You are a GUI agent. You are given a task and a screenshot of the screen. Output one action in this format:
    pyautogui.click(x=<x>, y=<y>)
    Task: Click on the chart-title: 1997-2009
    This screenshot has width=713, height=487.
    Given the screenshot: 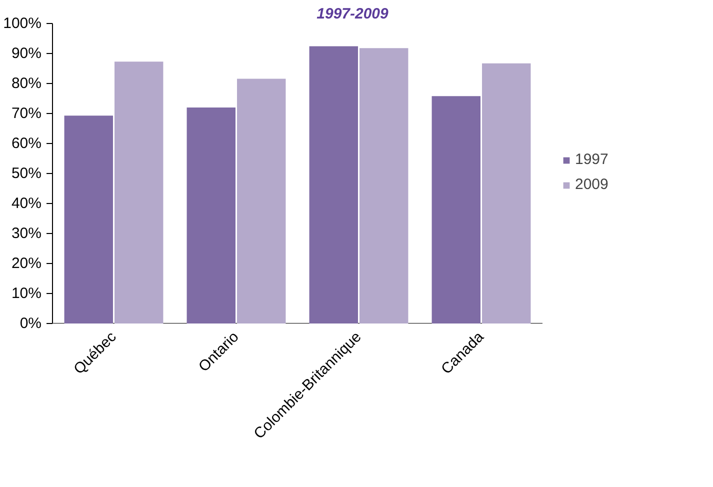 What is the action you would take?
    pyautogui.click(x=353, y=14)
    